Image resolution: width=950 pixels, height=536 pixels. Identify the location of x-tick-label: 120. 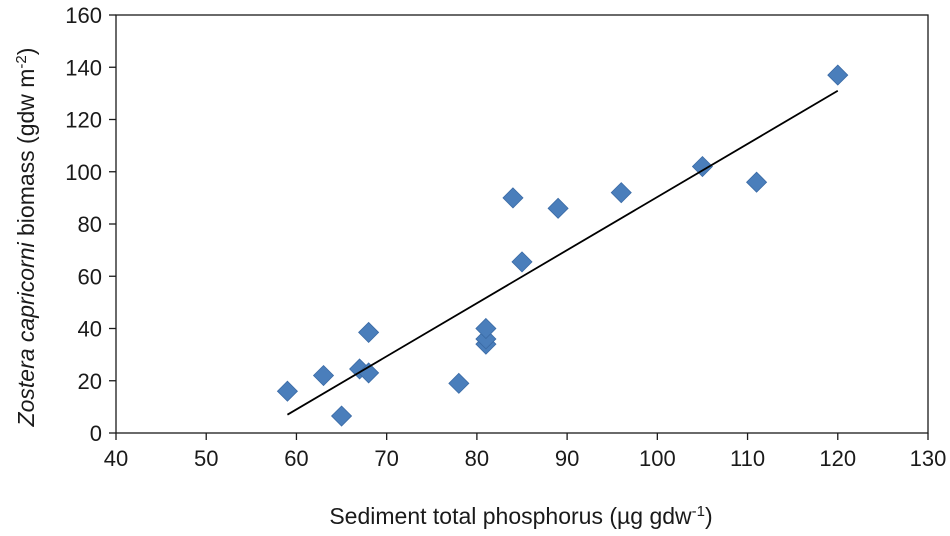
(837, 458).